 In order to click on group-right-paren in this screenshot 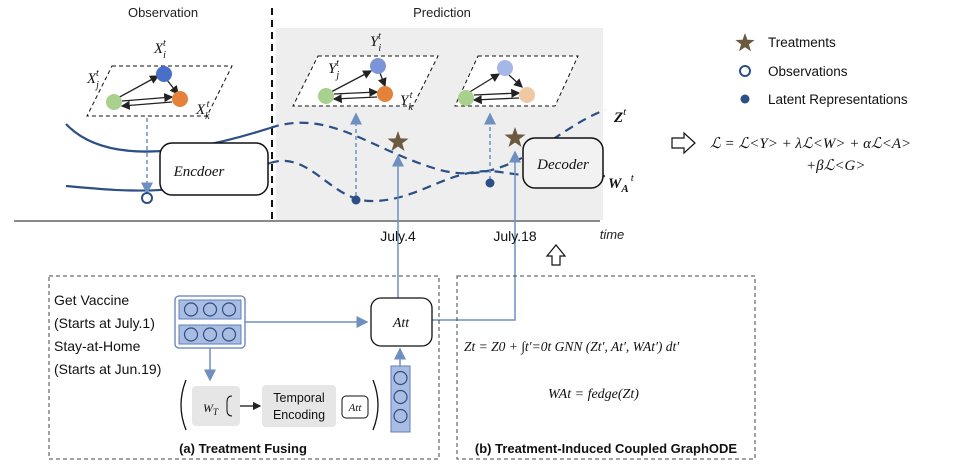, I will do `click(375, 405)`.